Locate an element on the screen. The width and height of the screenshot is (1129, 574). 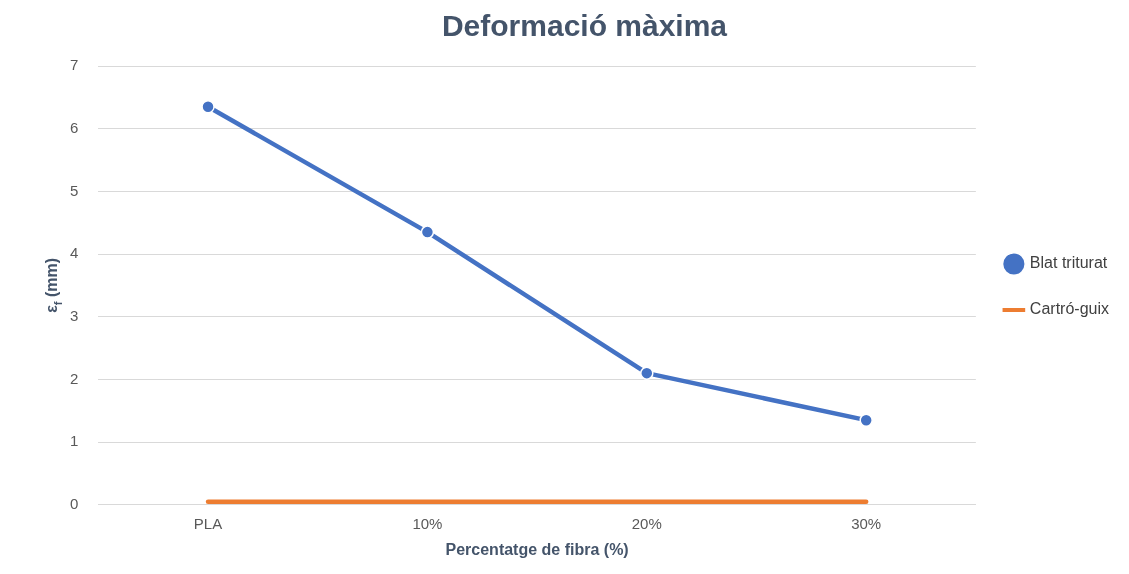
y-tick-label: 3 is located at coordinates (74, 315).